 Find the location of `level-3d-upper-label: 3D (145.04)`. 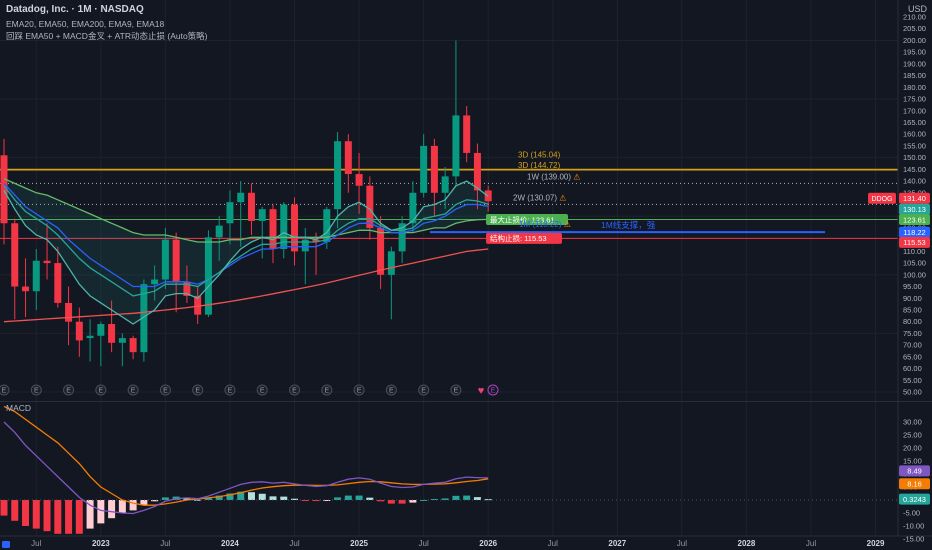

level-3d-upper-label: 3D (145.04) is located at coordinates (539, 154).